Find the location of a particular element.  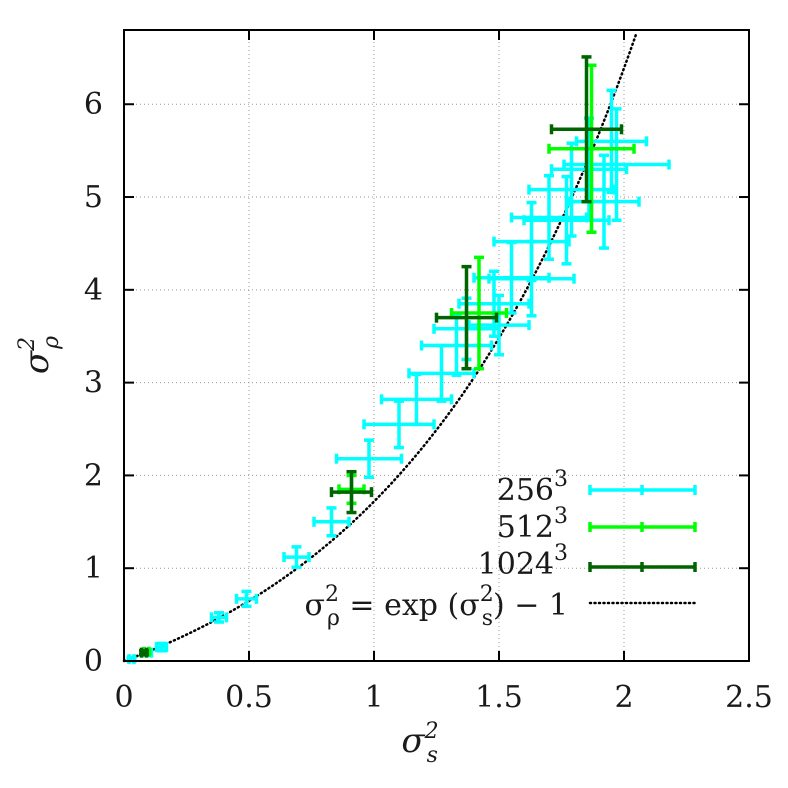

legend-label-model: σ2 ρ = exp (σ2 s) − 1 is located at coordinates (436, 606).